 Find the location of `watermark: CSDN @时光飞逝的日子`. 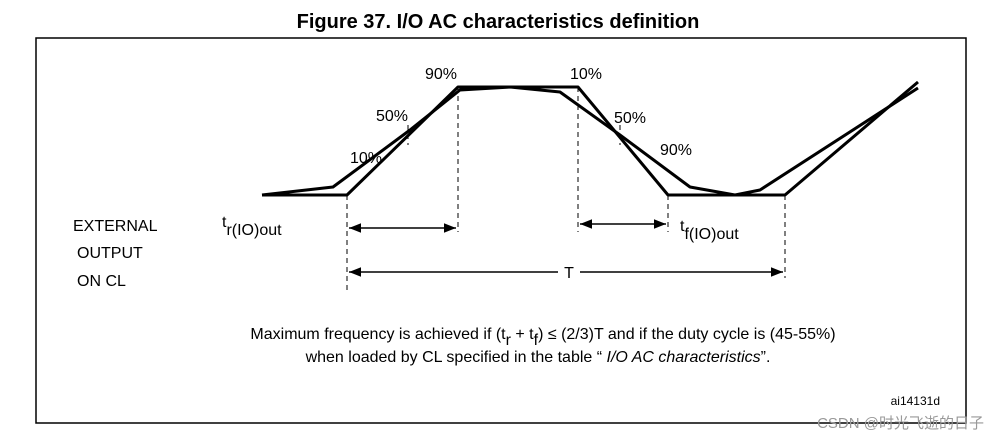

watermark: CSDN @时光飞逝的日子 is located at coordinates (900, 423).